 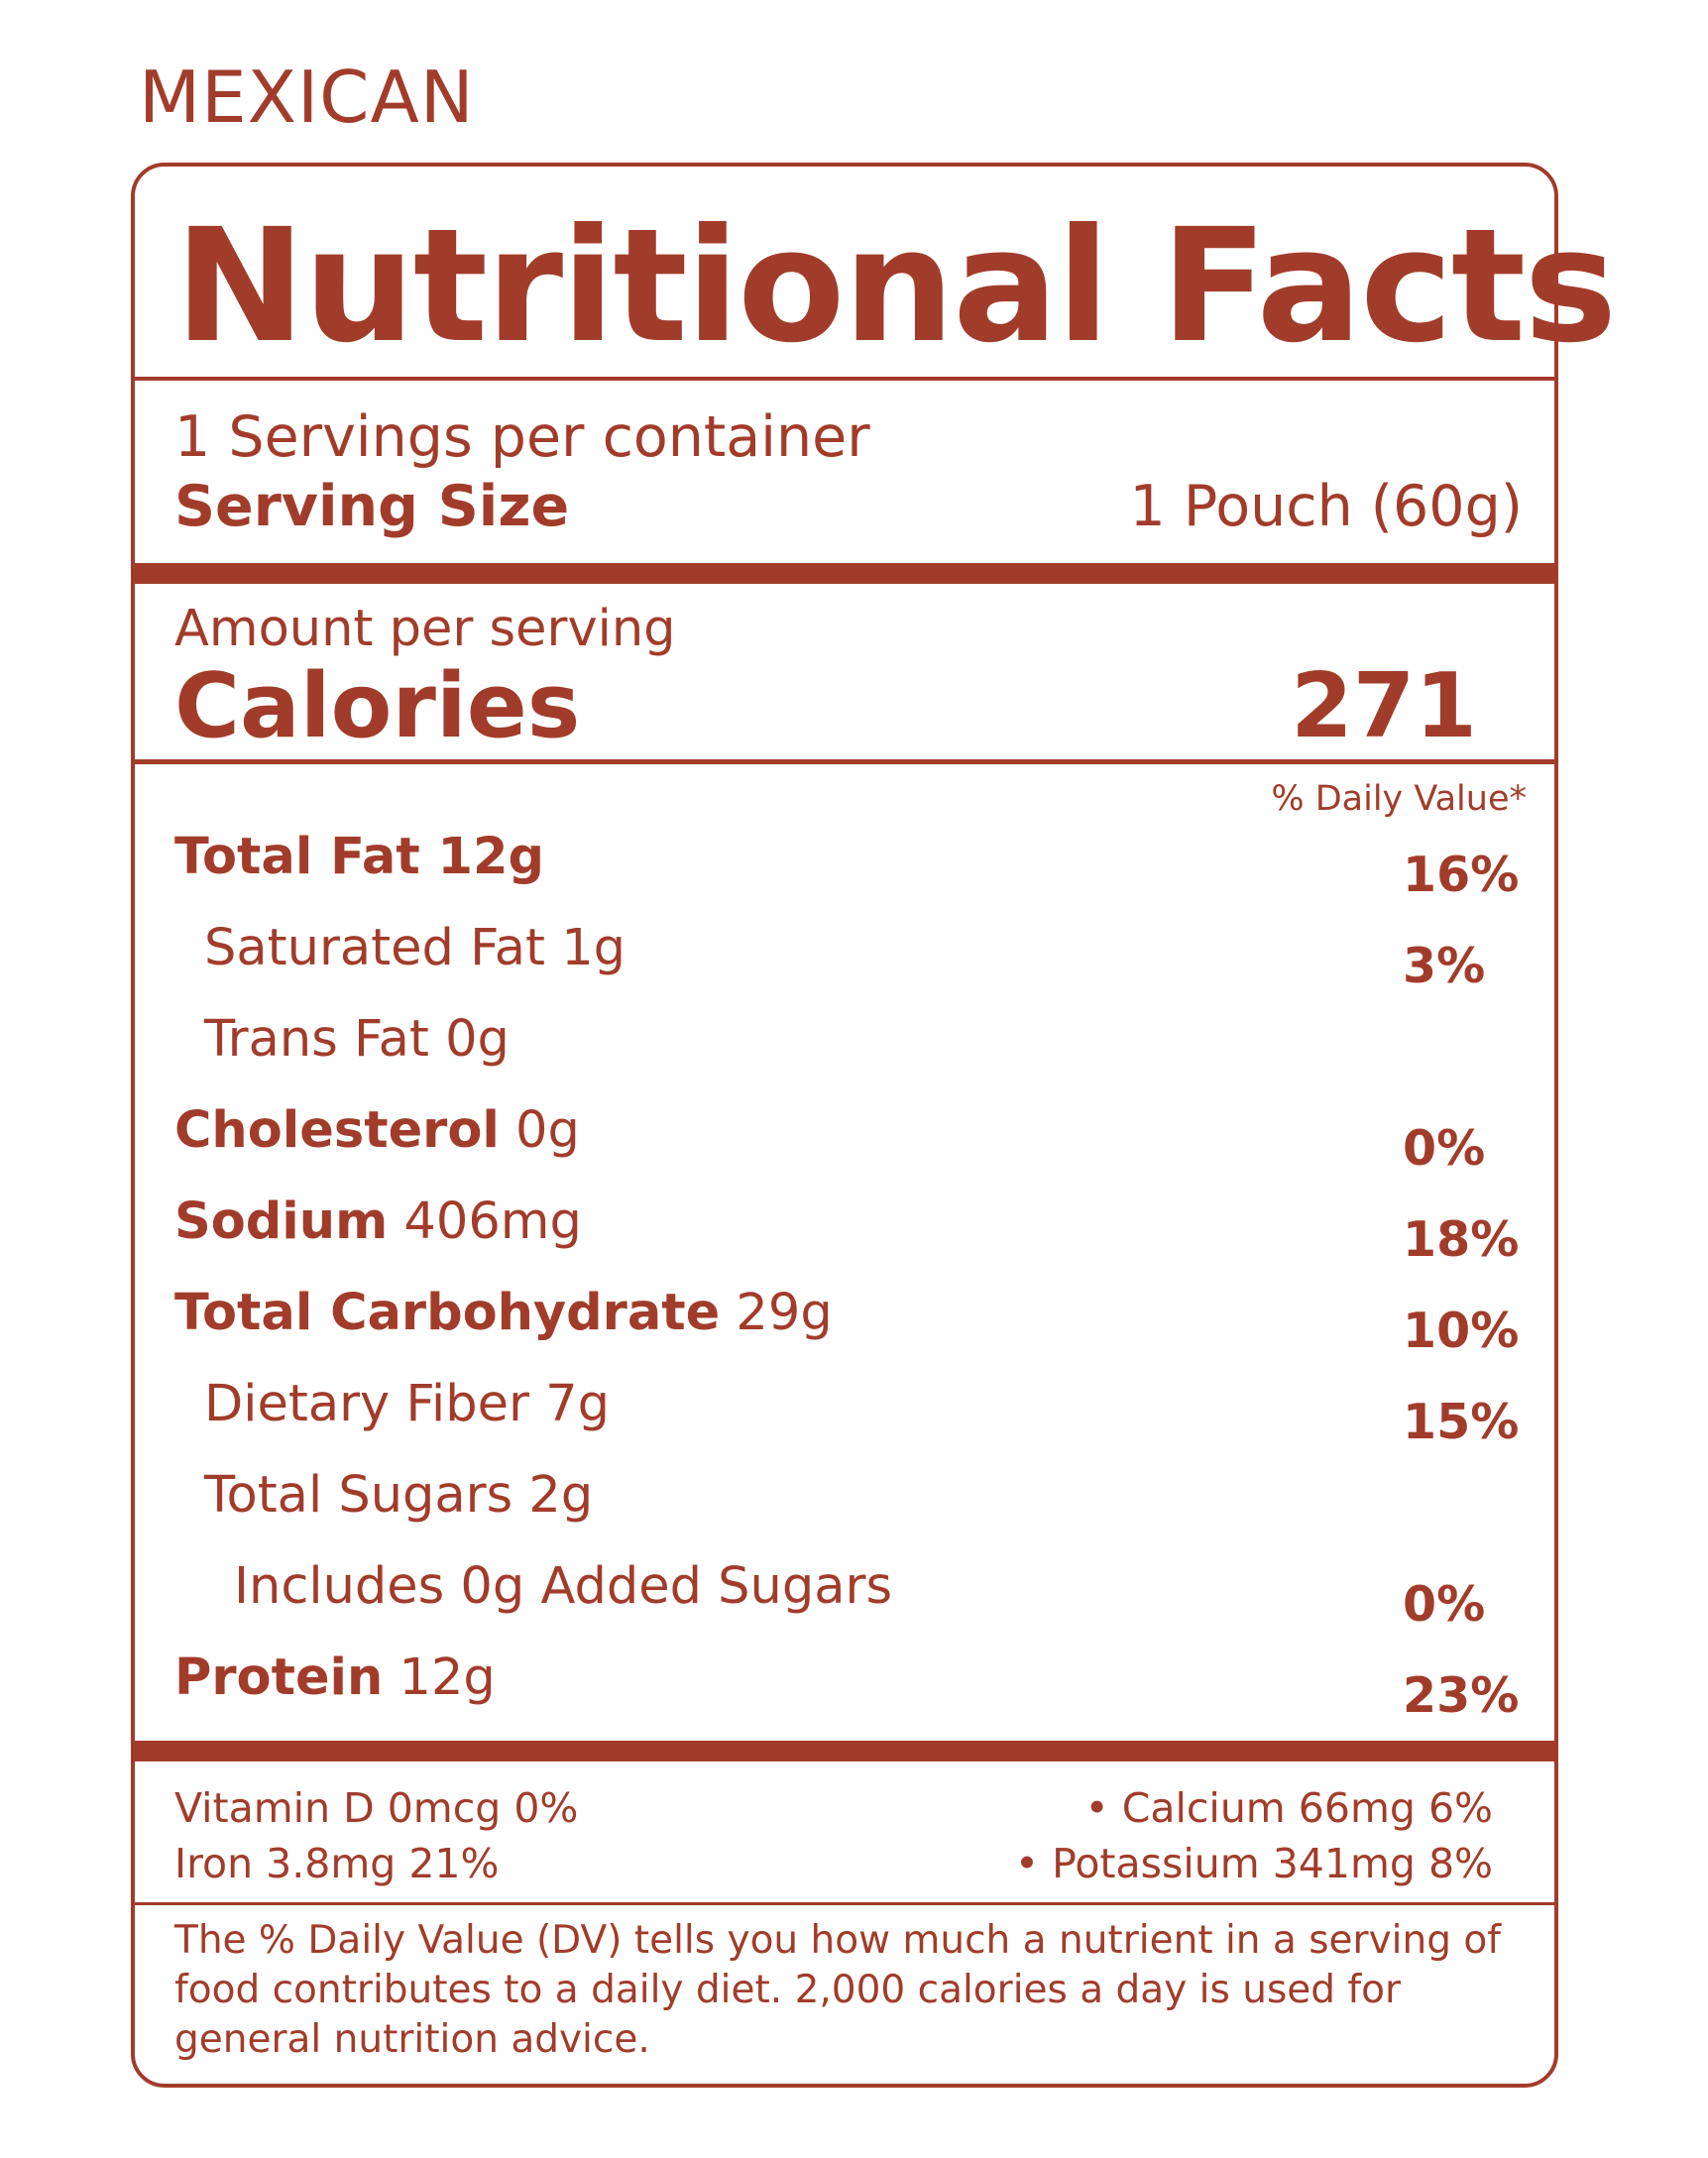 What do you see at coordinates (1461, 875) in the screenshot?
I see `nutrient-daily-value: 16%` at bounding box center [1461, 875].